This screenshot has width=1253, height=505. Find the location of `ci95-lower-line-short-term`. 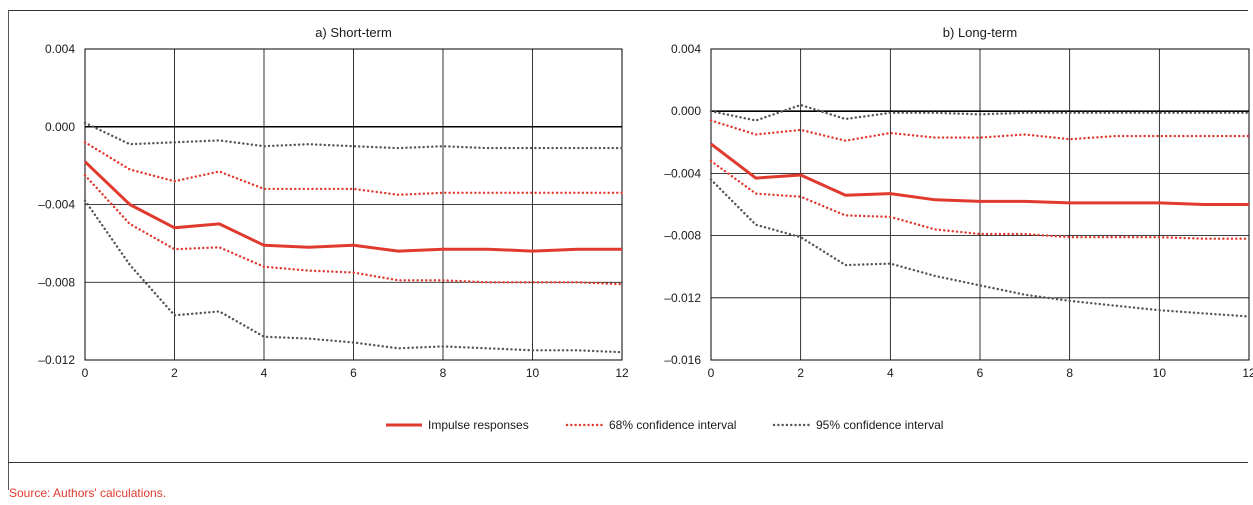

ci95-lower-line-short-term is located at coordinates (353, 276).